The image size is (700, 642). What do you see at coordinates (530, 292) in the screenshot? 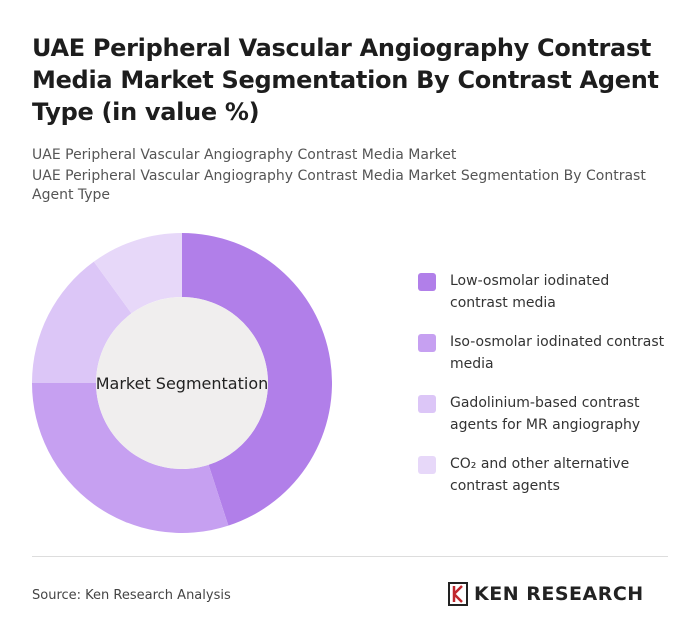
I see `legend-label: Low-osmolar iodinated contrast media` at bounding box center [530, 292].